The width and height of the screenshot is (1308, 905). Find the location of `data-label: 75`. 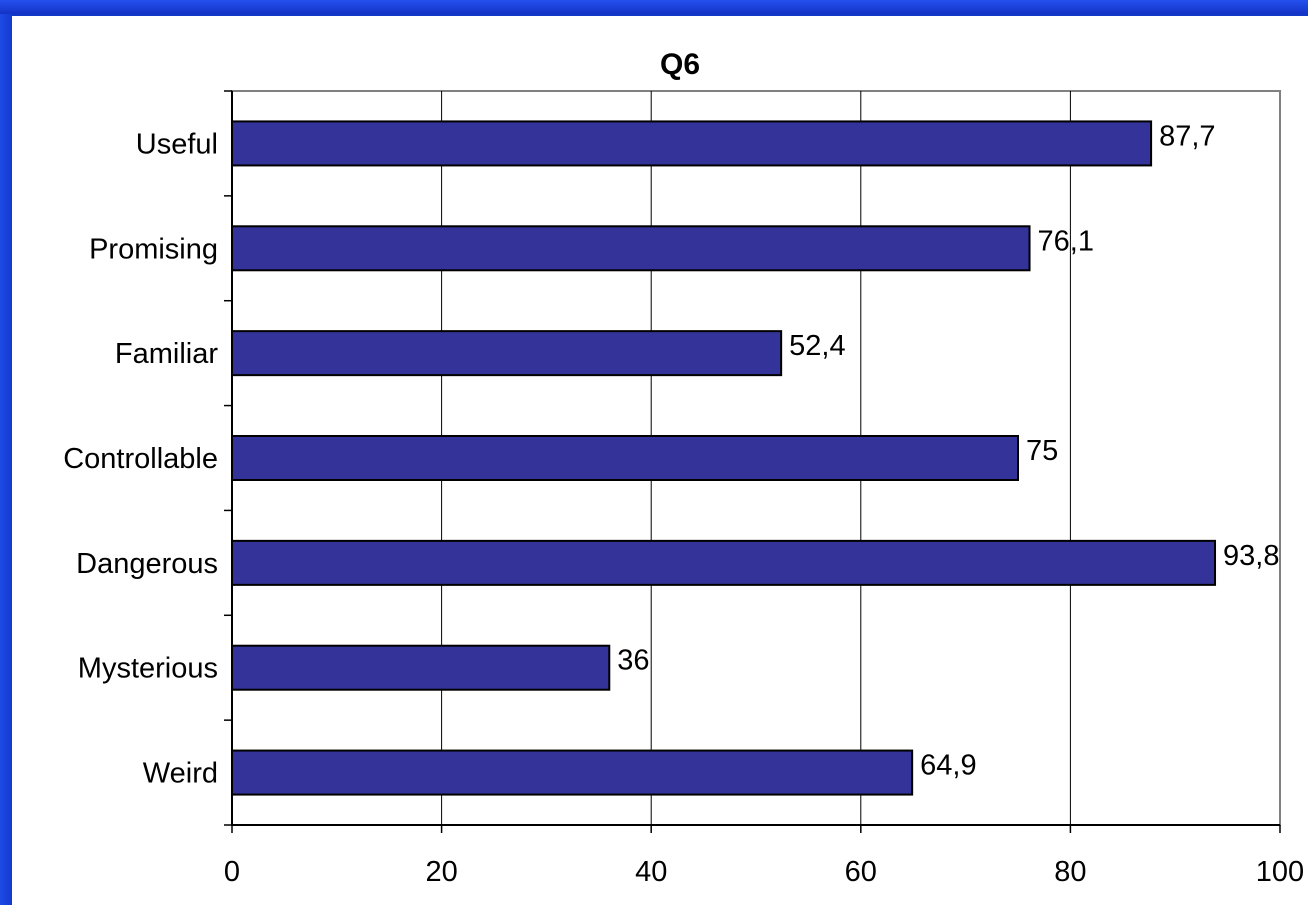

data-label: 75 is located at coordinates (1042, 451).